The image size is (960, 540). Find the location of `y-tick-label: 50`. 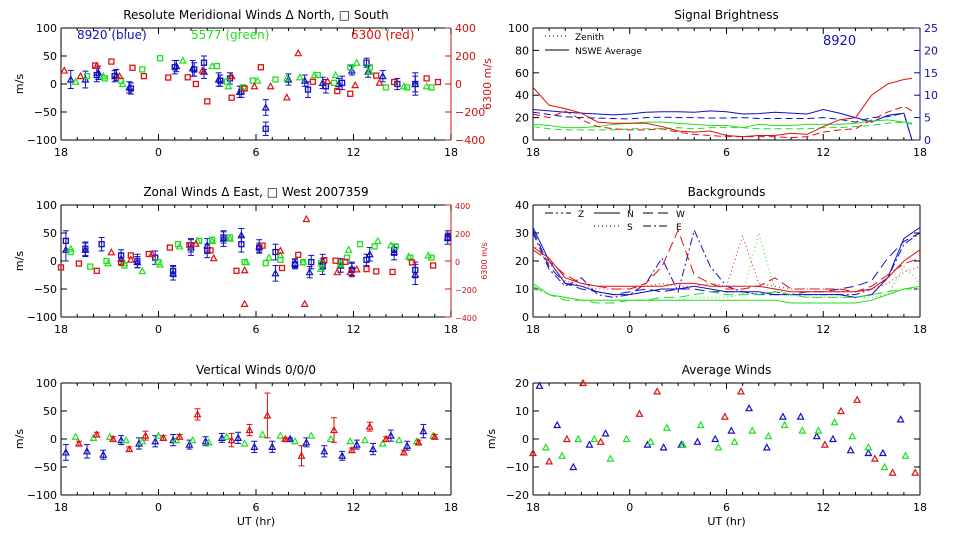

y-tick-label: 50 is located at coordinates (50, 411).